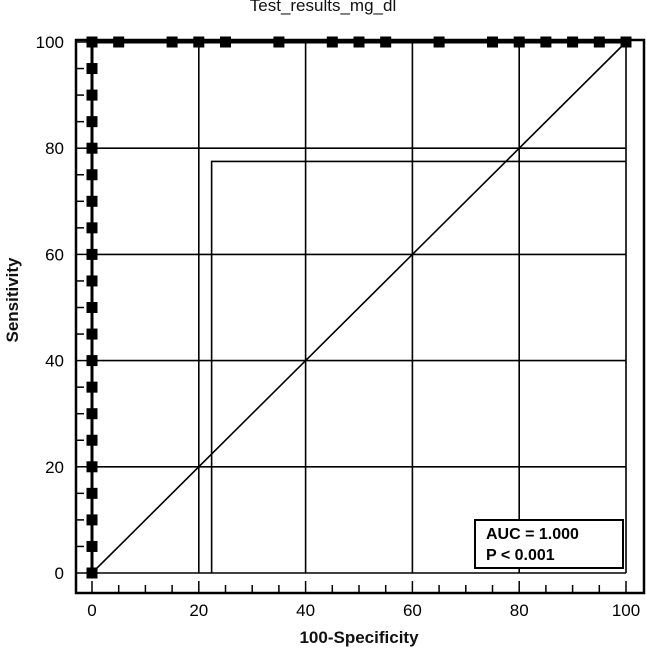  I want to click on p-value-text: P < 0.001, so click(520, 555).